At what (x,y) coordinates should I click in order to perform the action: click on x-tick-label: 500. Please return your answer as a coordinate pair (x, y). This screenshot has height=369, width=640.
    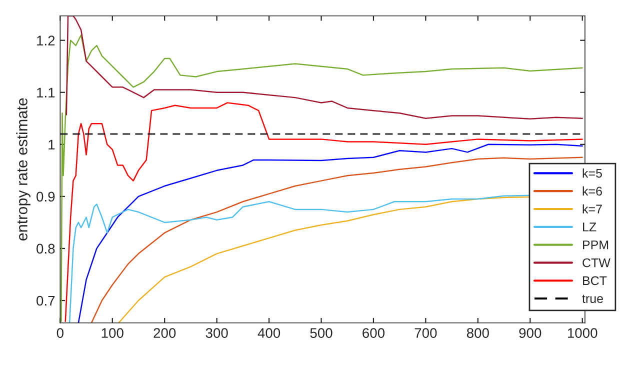
    Looking at the image, I should click on (321, 333).